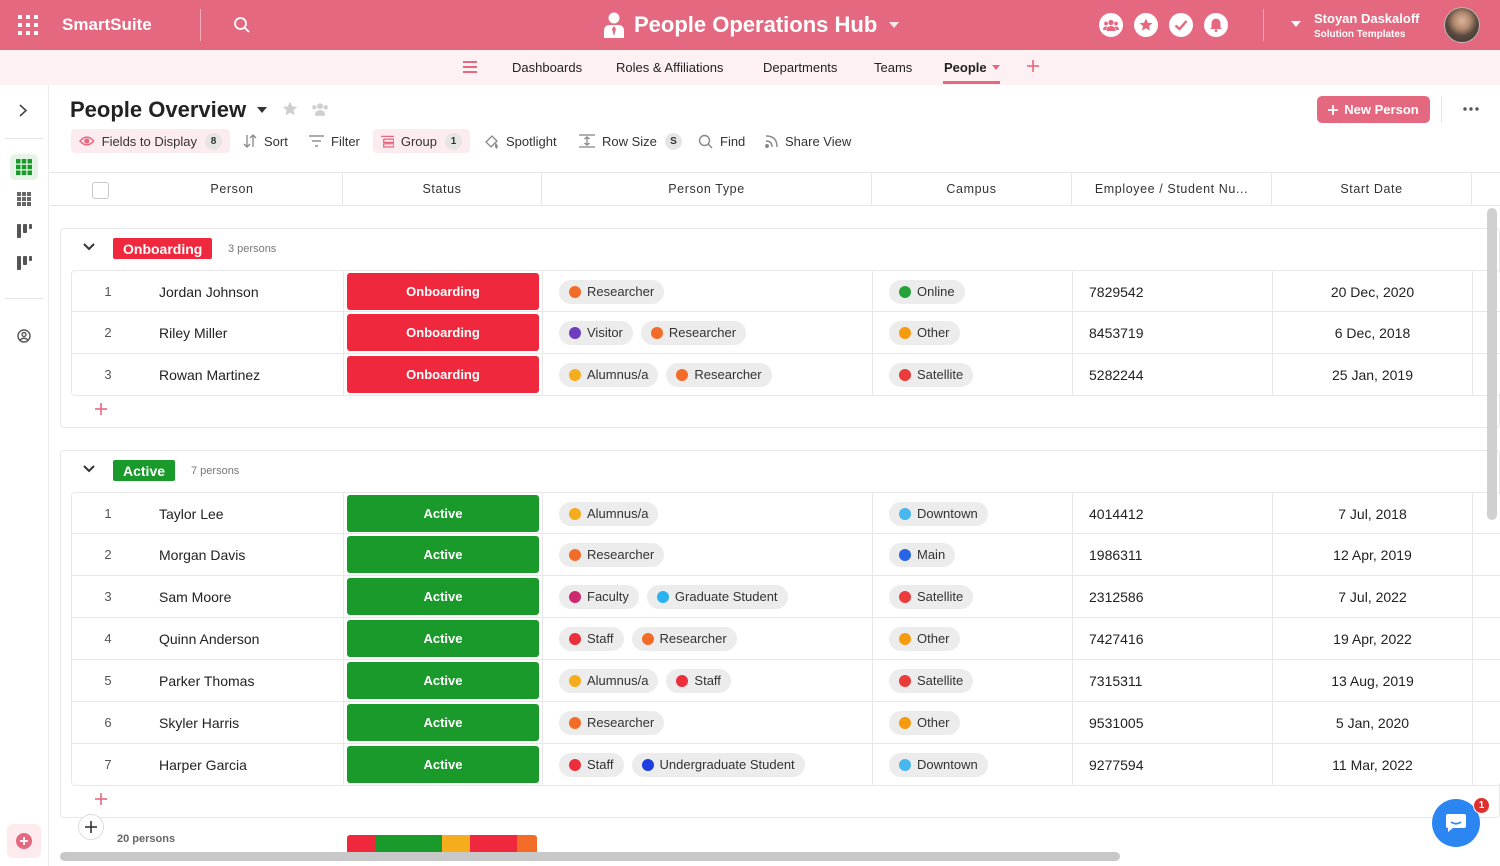 This screenshot has height=866, width=1500. I want to click on person-name-cell: Jordan Johnson, so click(244, 291).